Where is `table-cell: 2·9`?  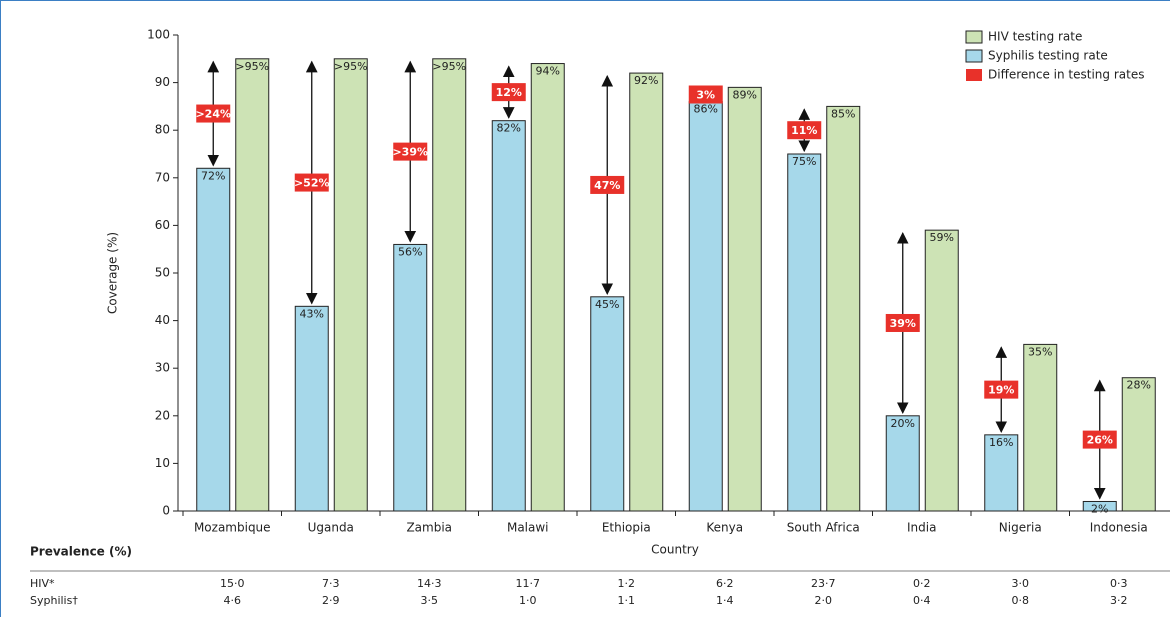
table-cell: 2·9 is located at coordinates (331, 600).